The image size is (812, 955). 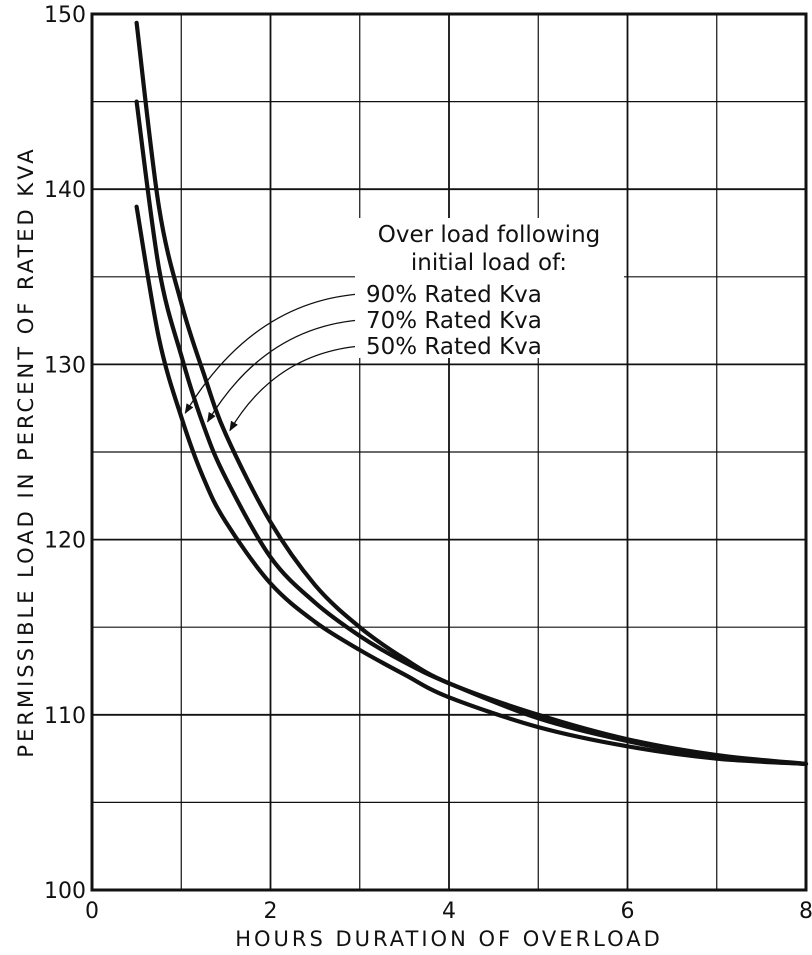 I want to click on x-tick-label: 8, so click(x=805, y=911).